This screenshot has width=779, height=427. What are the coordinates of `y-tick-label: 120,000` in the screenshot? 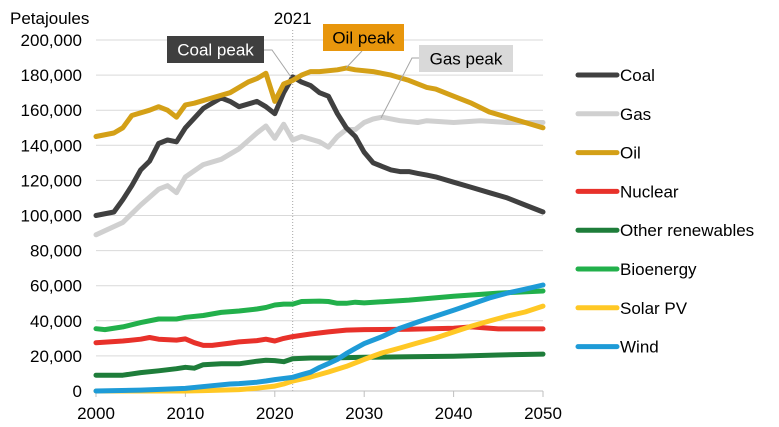 It's located at (51, 180).